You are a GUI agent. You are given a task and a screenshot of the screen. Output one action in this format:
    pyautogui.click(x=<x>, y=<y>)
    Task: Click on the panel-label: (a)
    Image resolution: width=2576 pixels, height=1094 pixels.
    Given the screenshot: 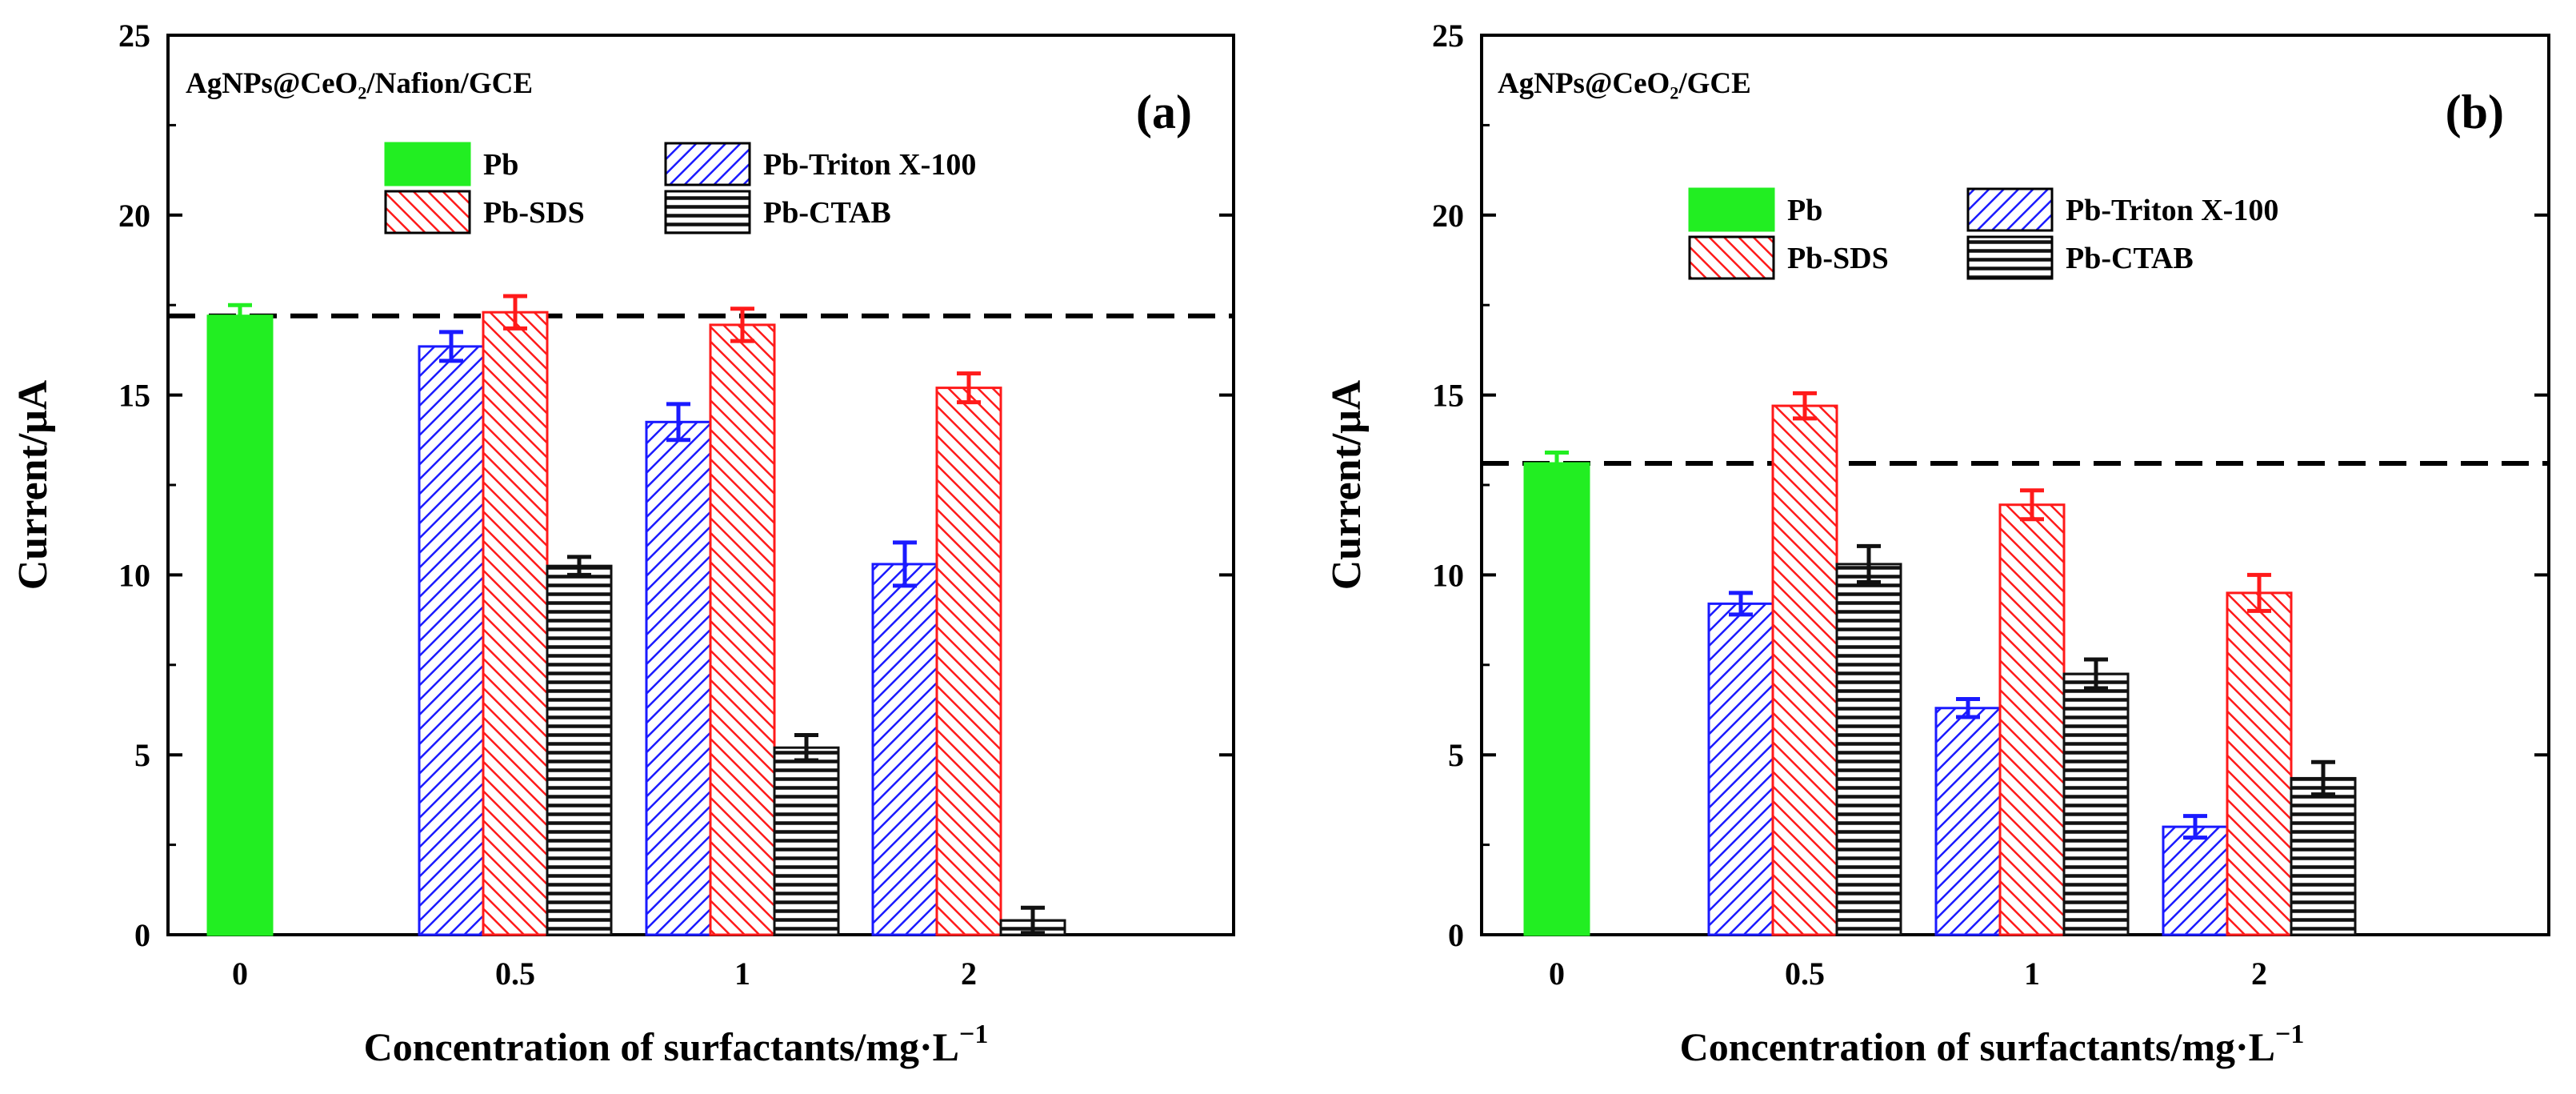 What is the action you would take?
    pyautogui.click(x=1164, y=112)
    